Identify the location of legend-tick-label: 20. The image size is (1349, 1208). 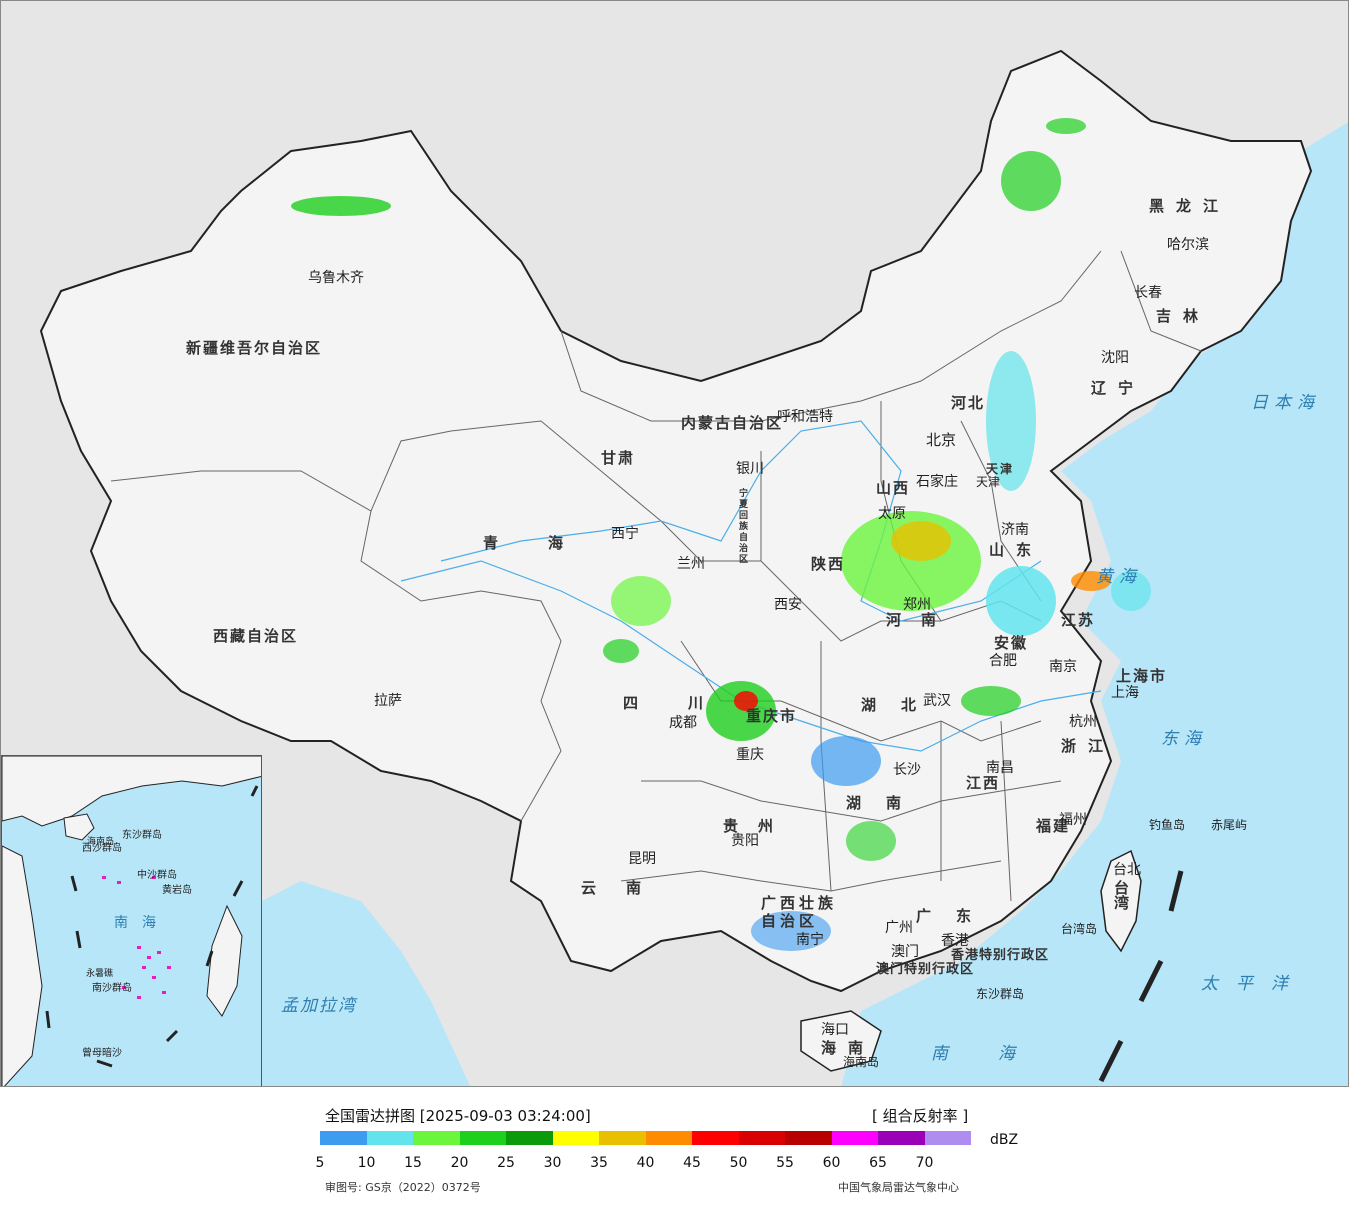
(459, 1163).